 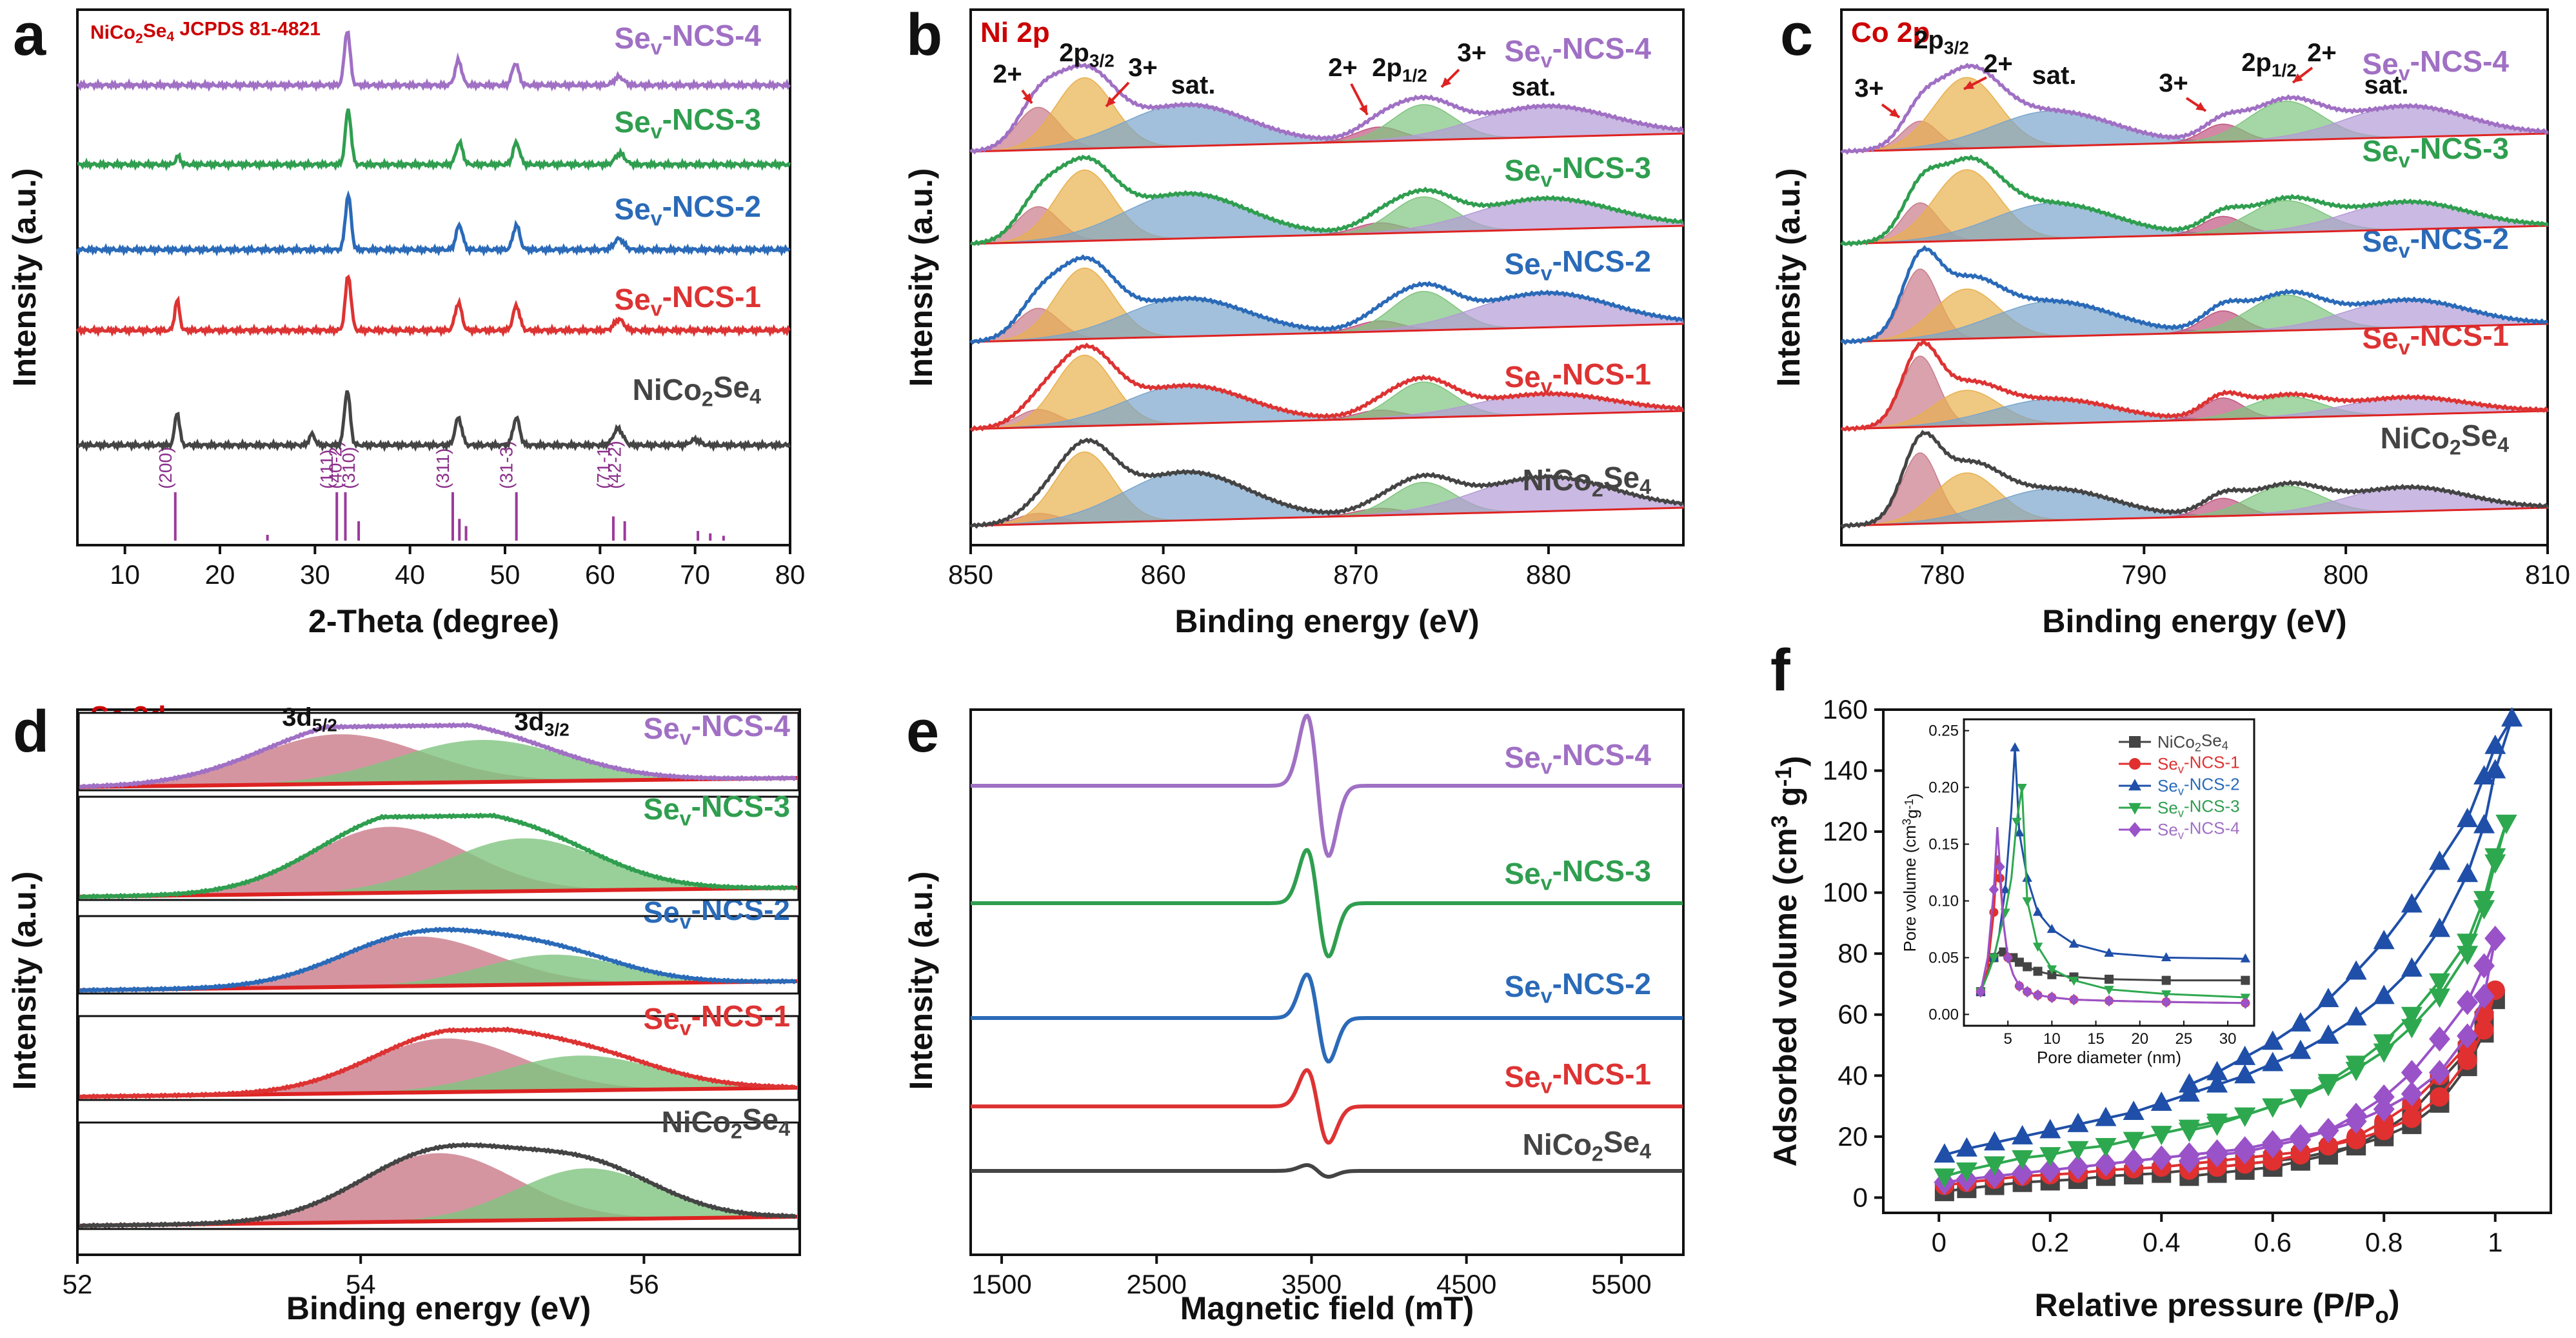 What do you see at coordinates (433, 277) in the screenshot?
I see `panel-a-frame` at bounding box center [433, 277].